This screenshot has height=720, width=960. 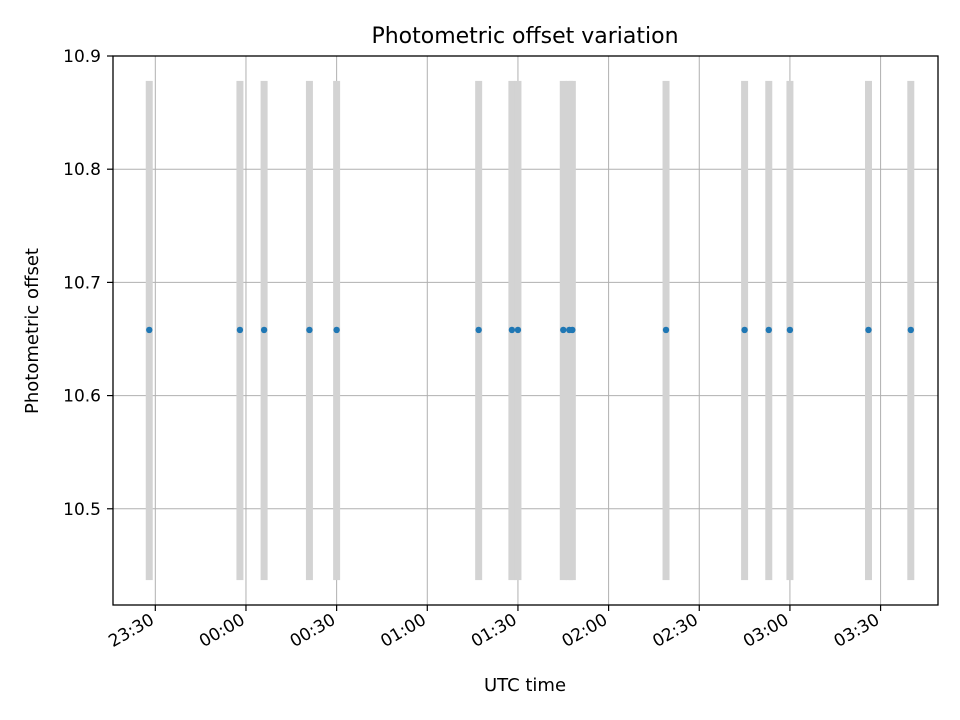 What do you see at coordinates (494, 631) in the screenshot?
I see `x-tick-label: 01:30` at bounding box center [494, 631].